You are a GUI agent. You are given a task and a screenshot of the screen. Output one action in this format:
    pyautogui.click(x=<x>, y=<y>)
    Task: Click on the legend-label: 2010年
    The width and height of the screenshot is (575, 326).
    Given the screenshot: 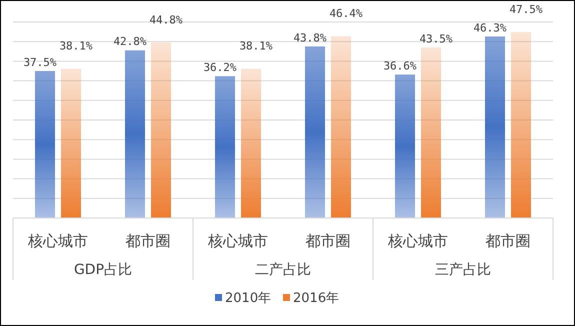 What is the action you would take?
    pyautogui.click(x=248, y=298)
    